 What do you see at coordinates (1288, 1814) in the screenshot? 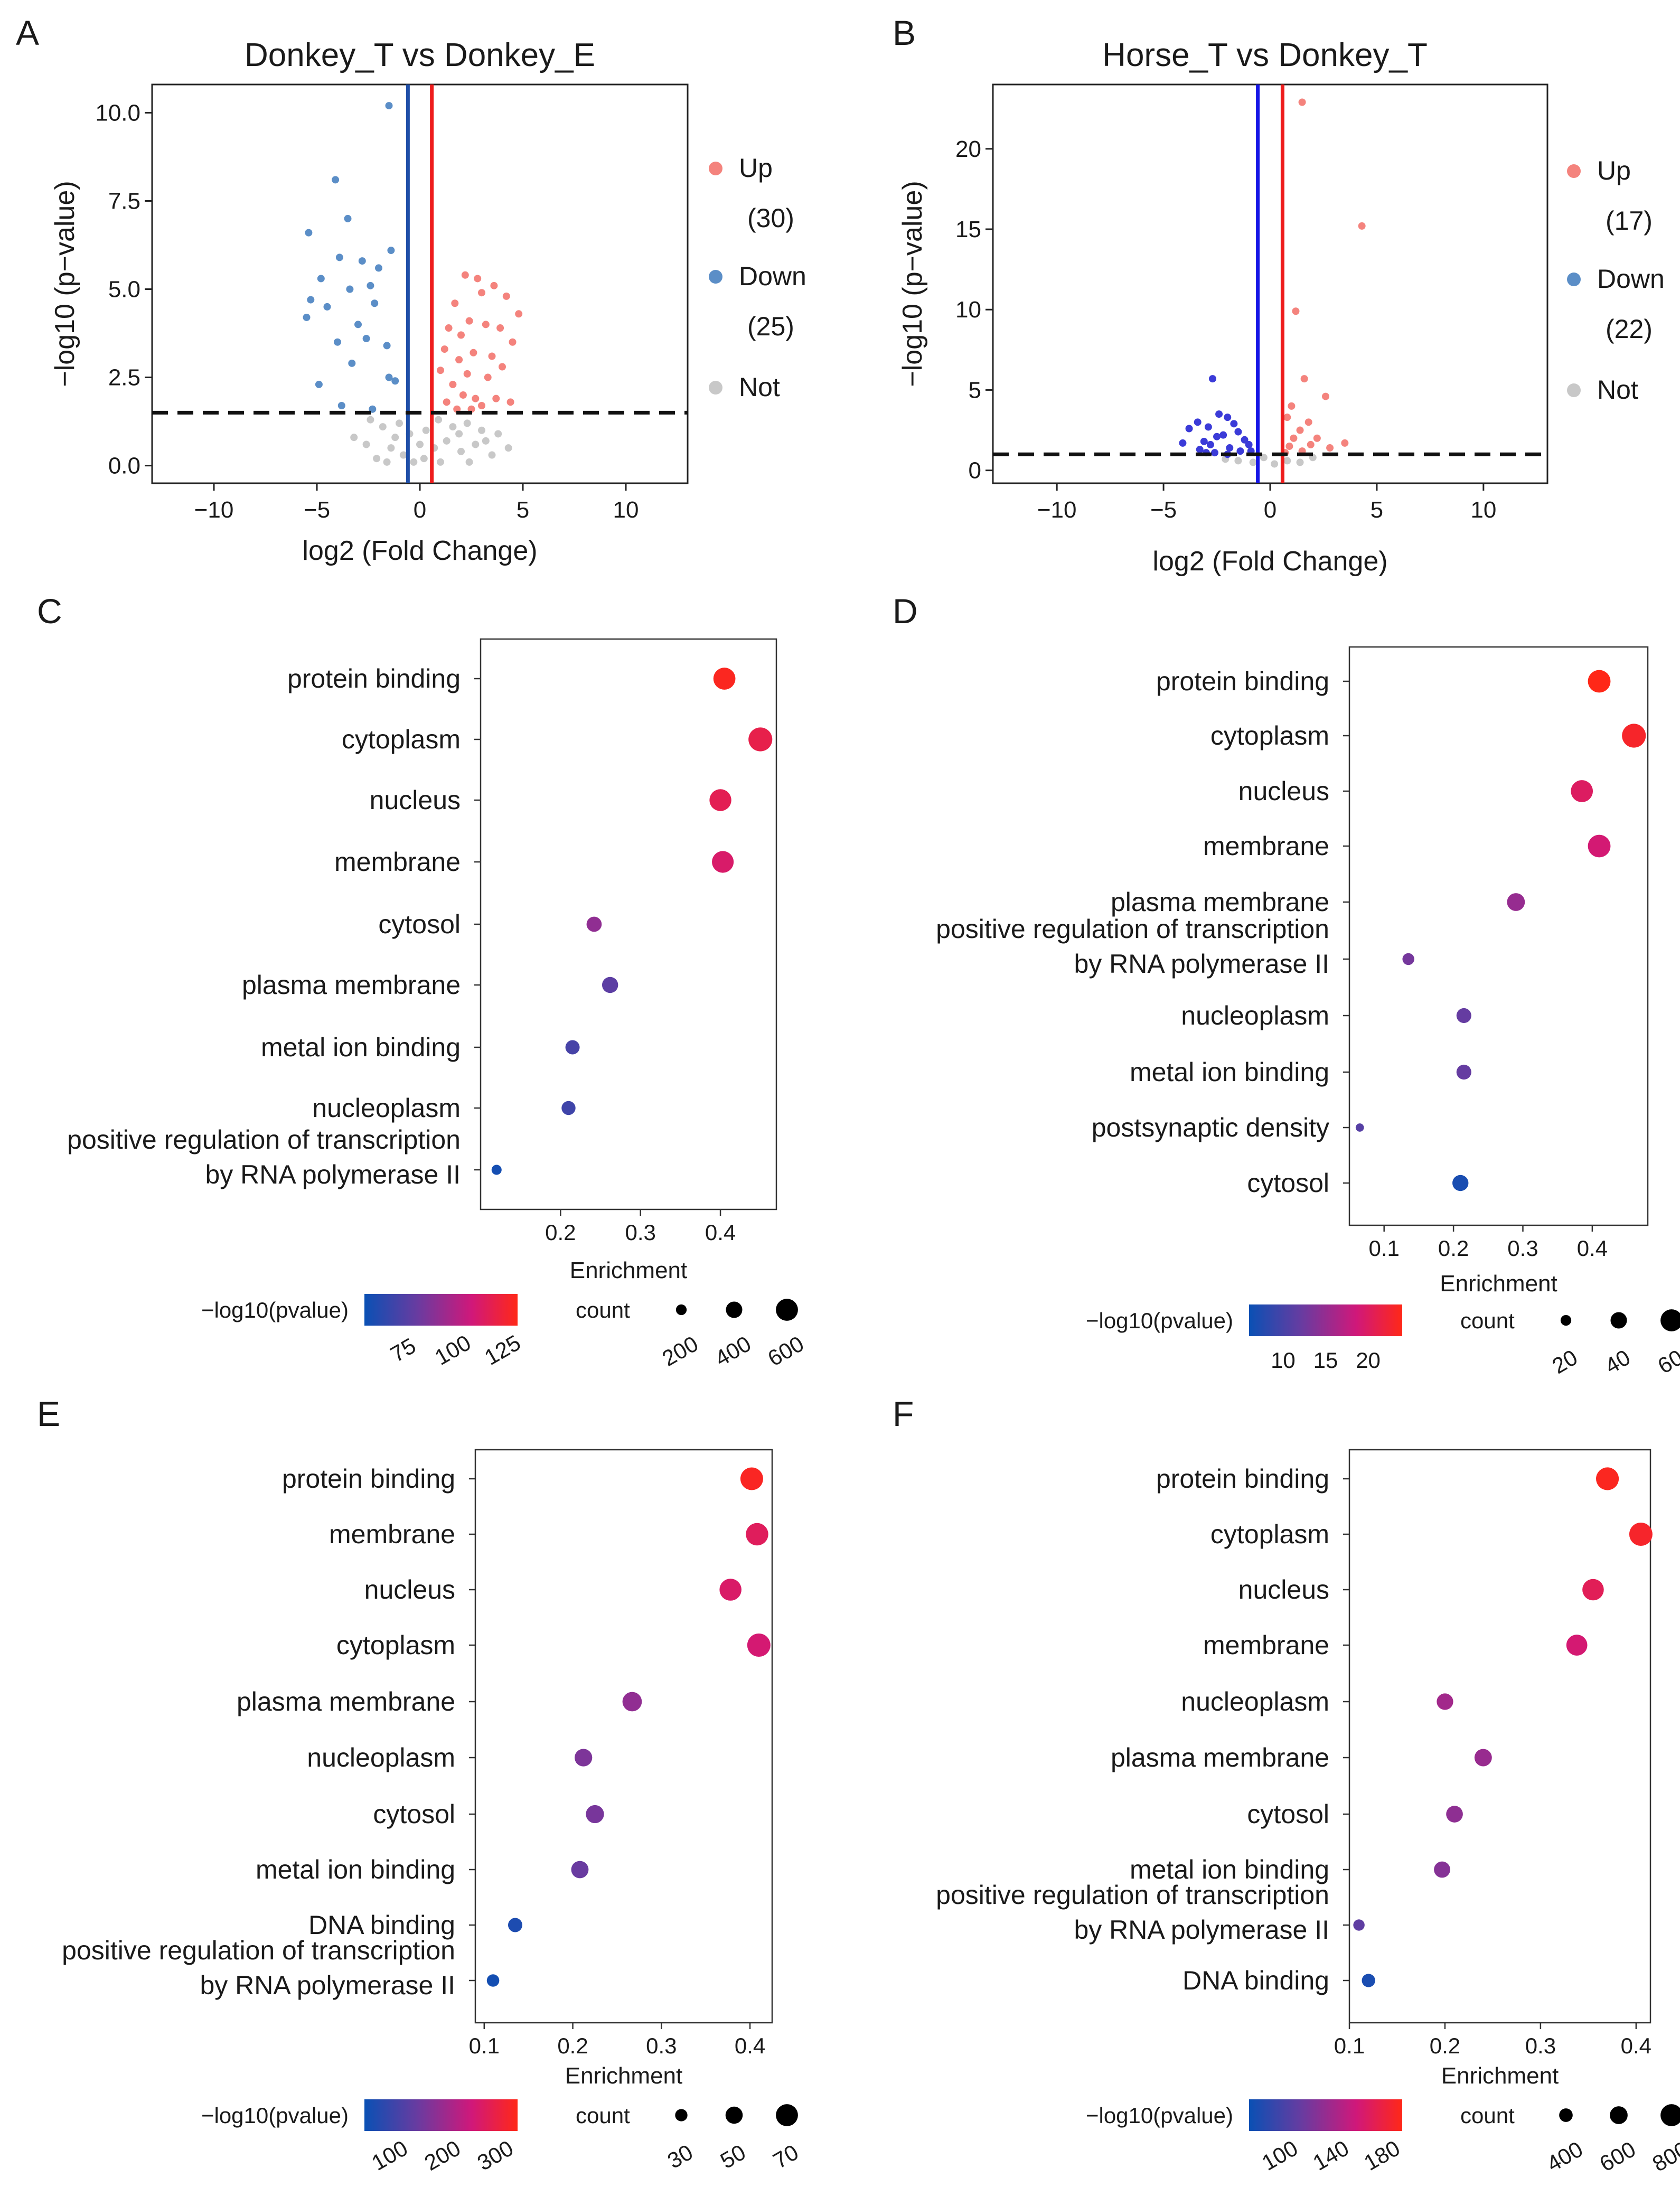
I see `term-label: cytosol` at bounding box center [1288, 1814].